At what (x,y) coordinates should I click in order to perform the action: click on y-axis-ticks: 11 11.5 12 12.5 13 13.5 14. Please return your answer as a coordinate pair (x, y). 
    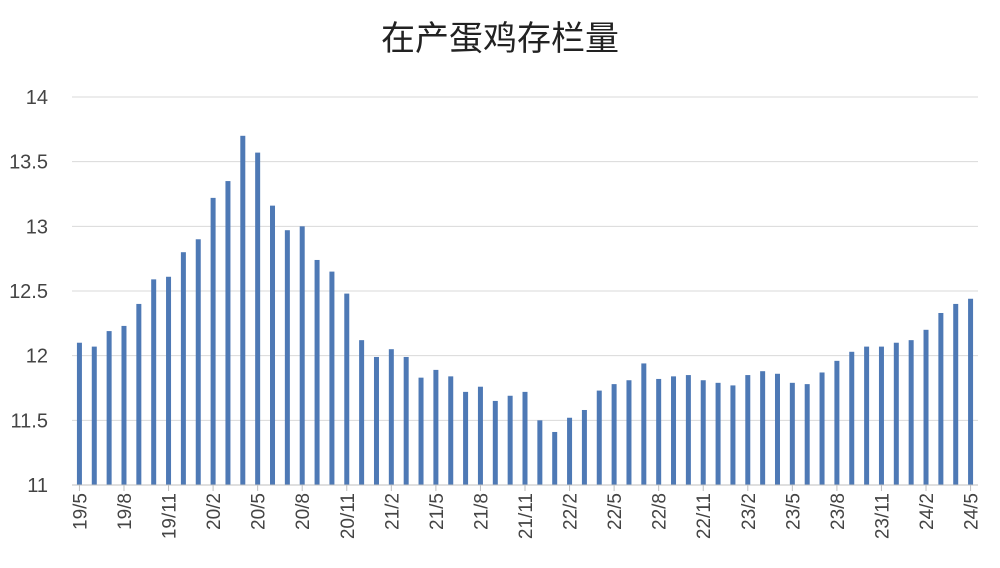
    Looking at the image, I should click on (28, 292).